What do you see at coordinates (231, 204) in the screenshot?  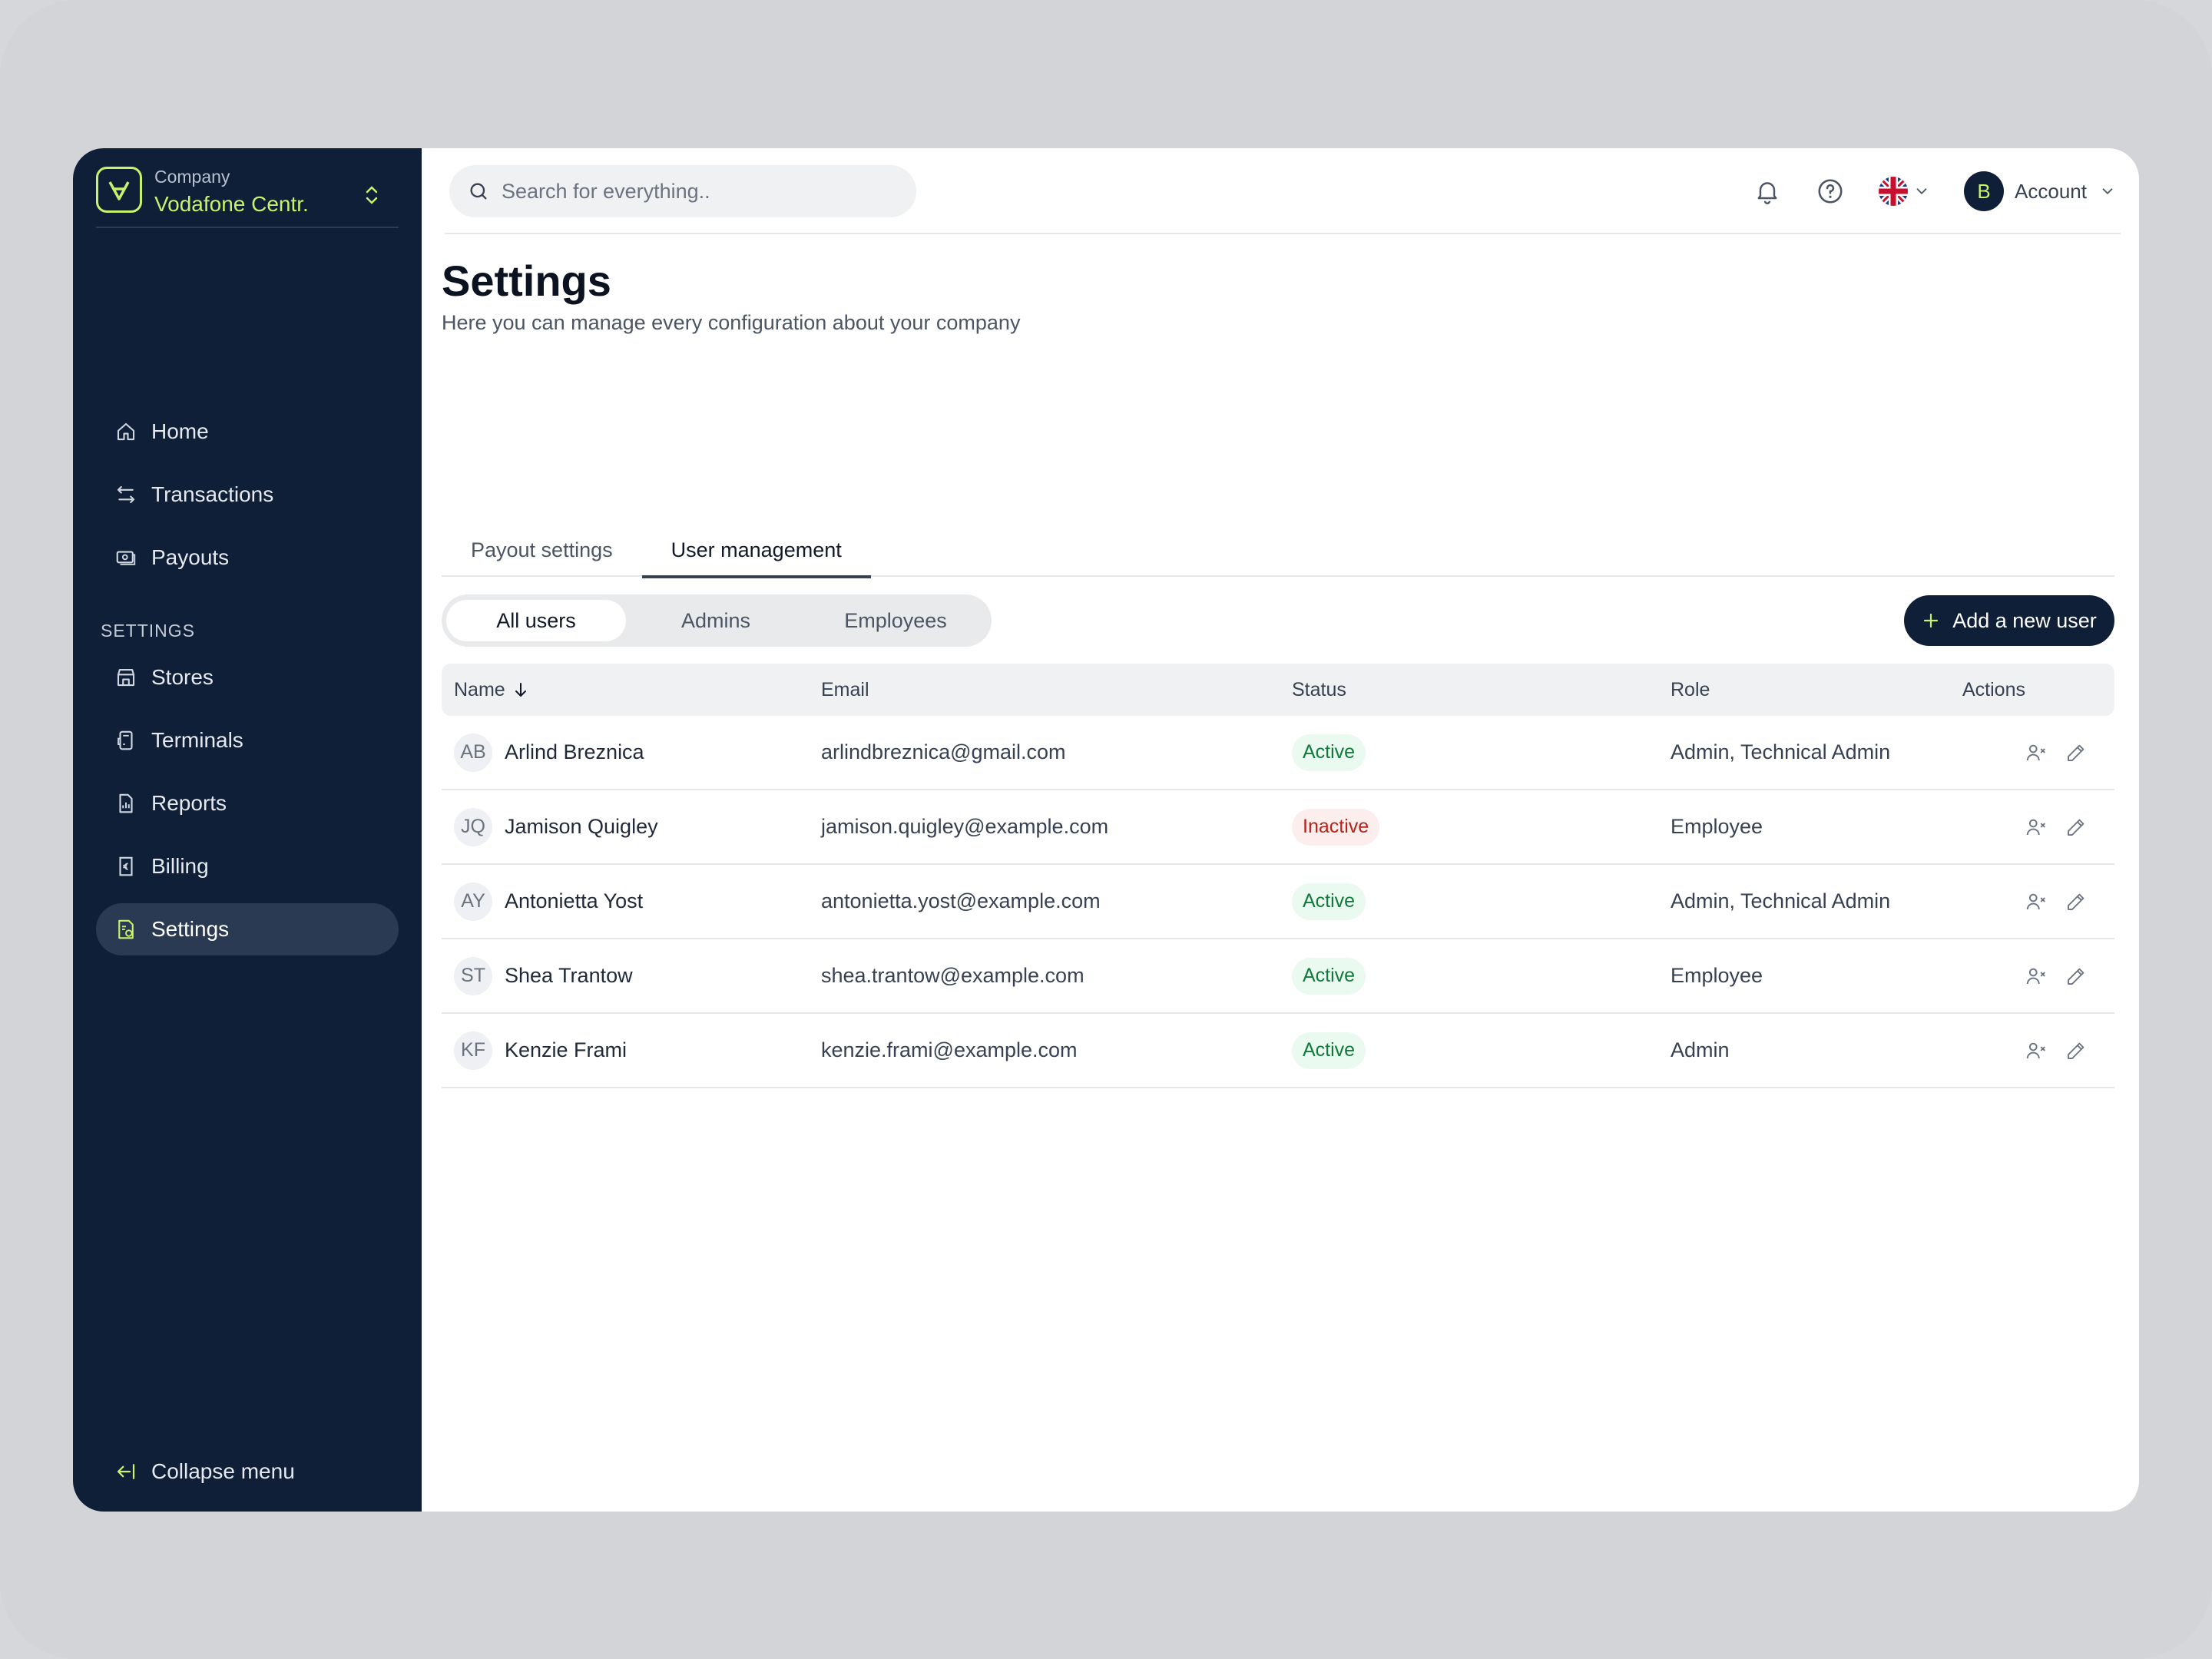 I see `company-name: Vodafone Centr.` at bounding box center [231, 204].